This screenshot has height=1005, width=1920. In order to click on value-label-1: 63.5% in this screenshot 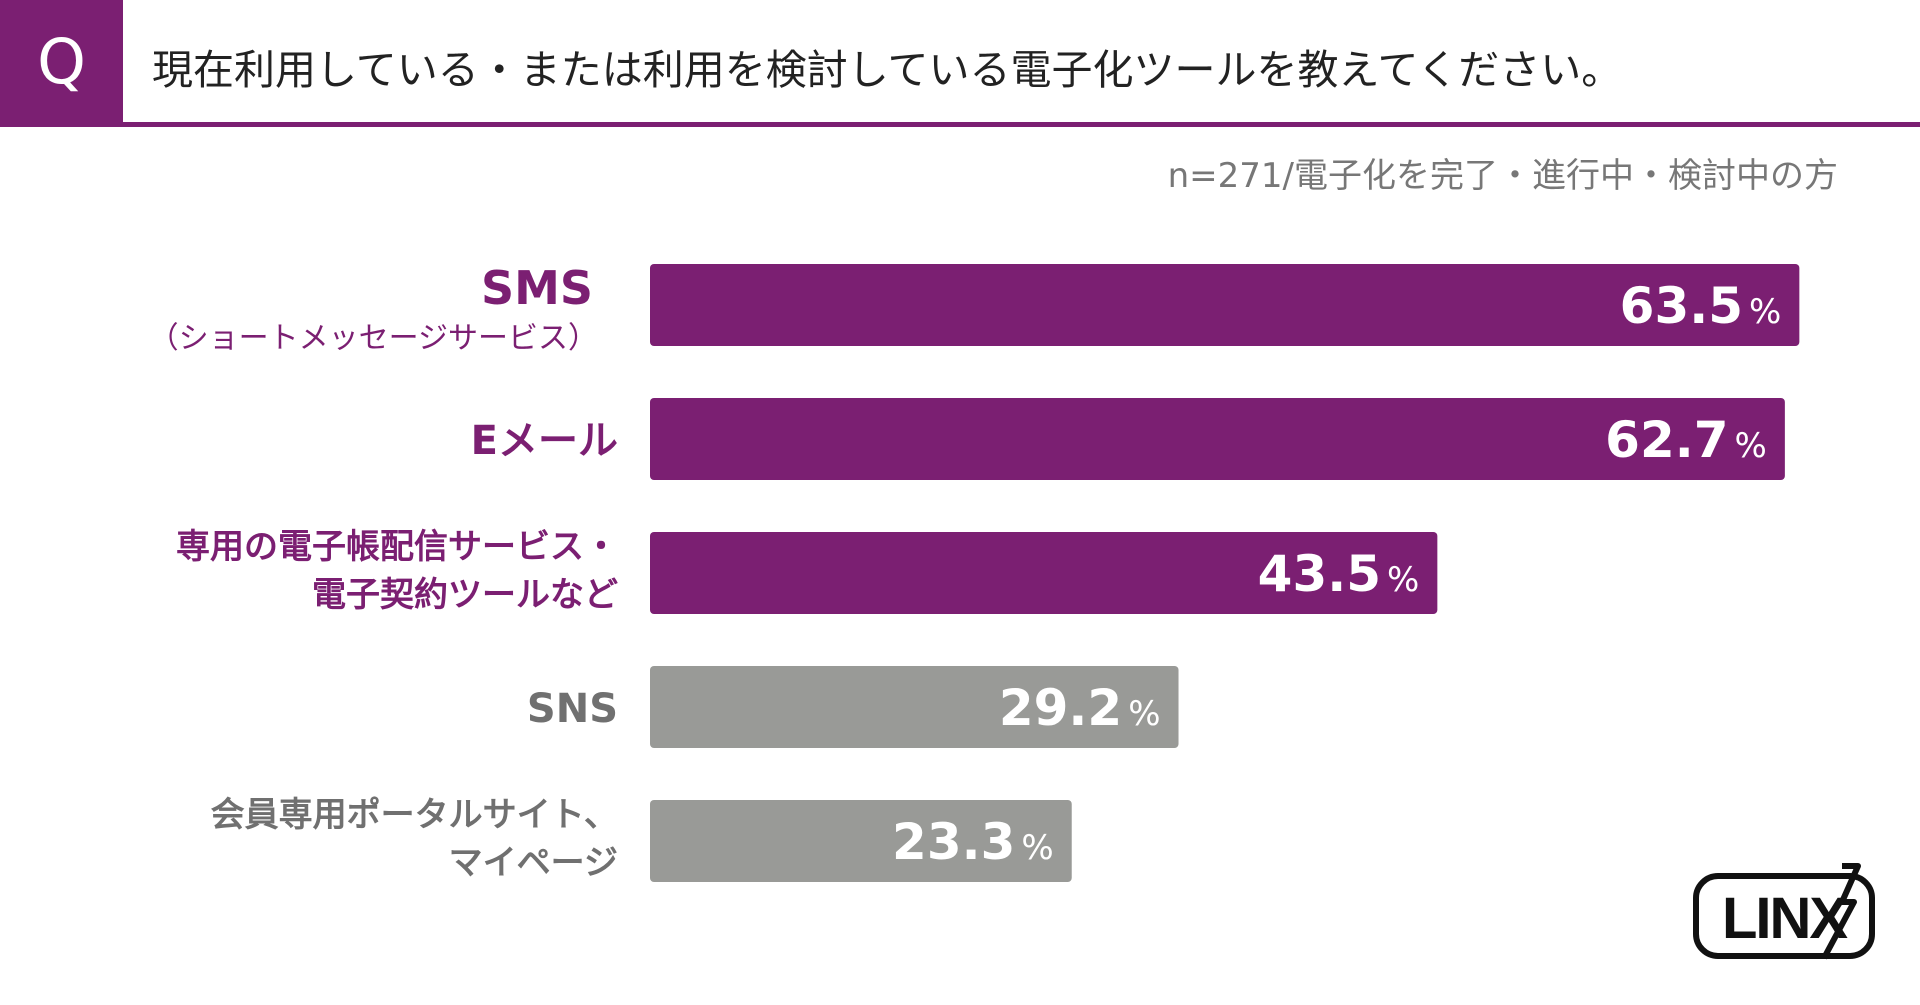, I will do `click(1701, 306)`.